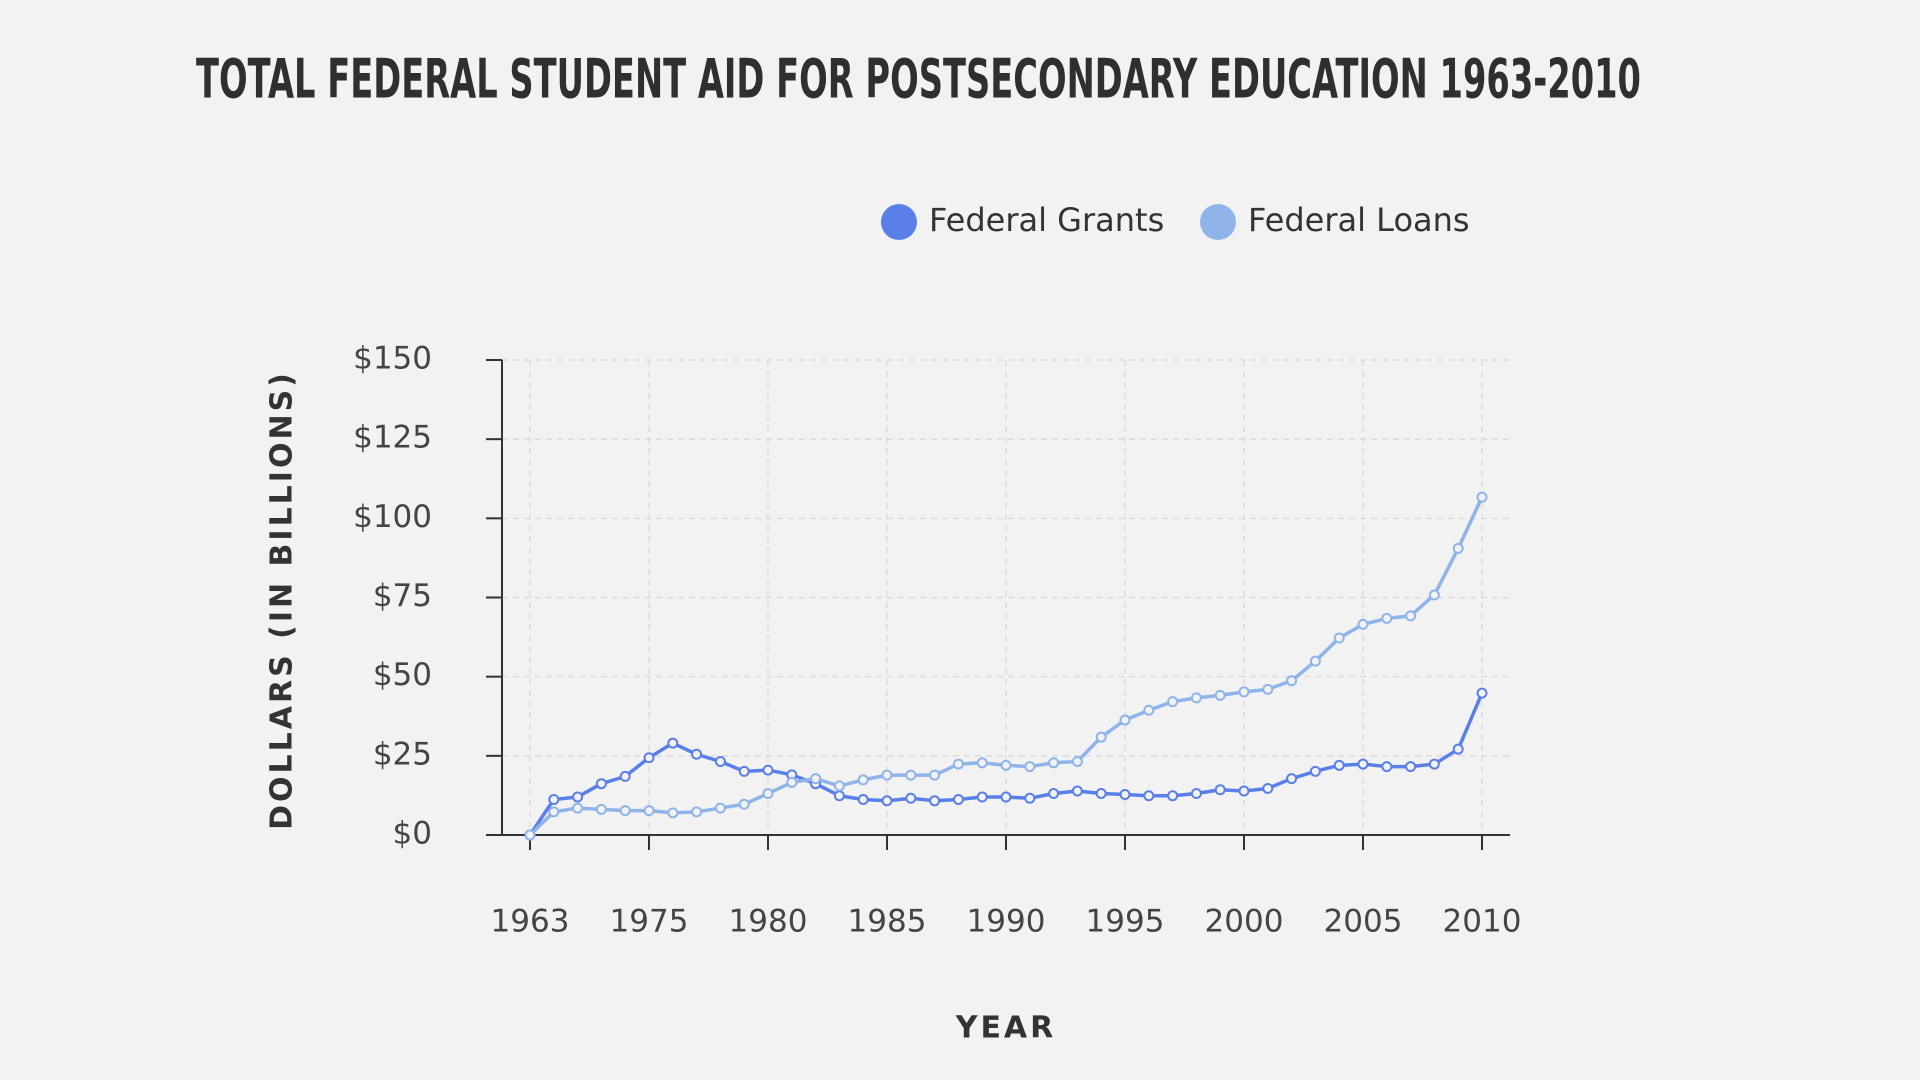 The width and height of the screenshot is (1920, 1080). What do you see at coordinates (887, 922) in the screenshot?
I see `x-tick-label: 1985` at bounding box center [887, 922].